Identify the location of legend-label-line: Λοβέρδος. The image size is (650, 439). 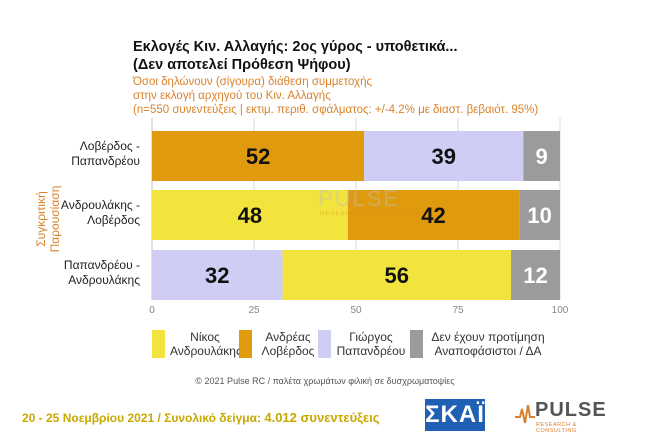
(288, 351).